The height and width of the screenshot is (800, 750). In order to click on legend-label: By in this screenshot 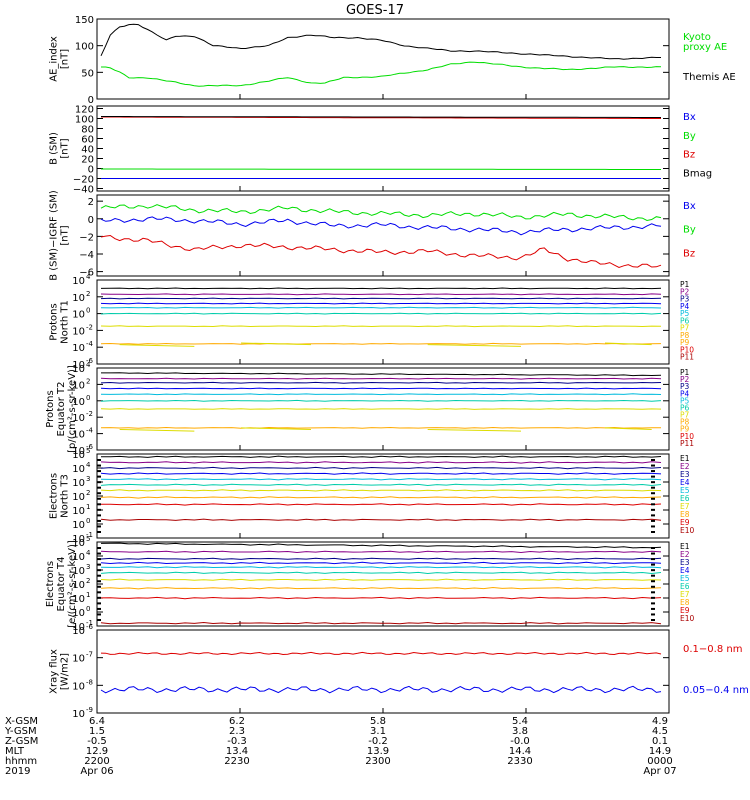, I will do `click(689, 230)`.